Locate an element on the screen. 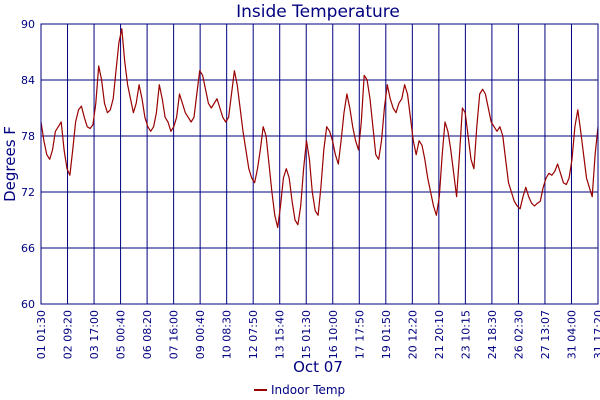 The height and width of the screenshot is (400, 600). x-tick-label: 19 01:50 is located at coordinates (386, 334).